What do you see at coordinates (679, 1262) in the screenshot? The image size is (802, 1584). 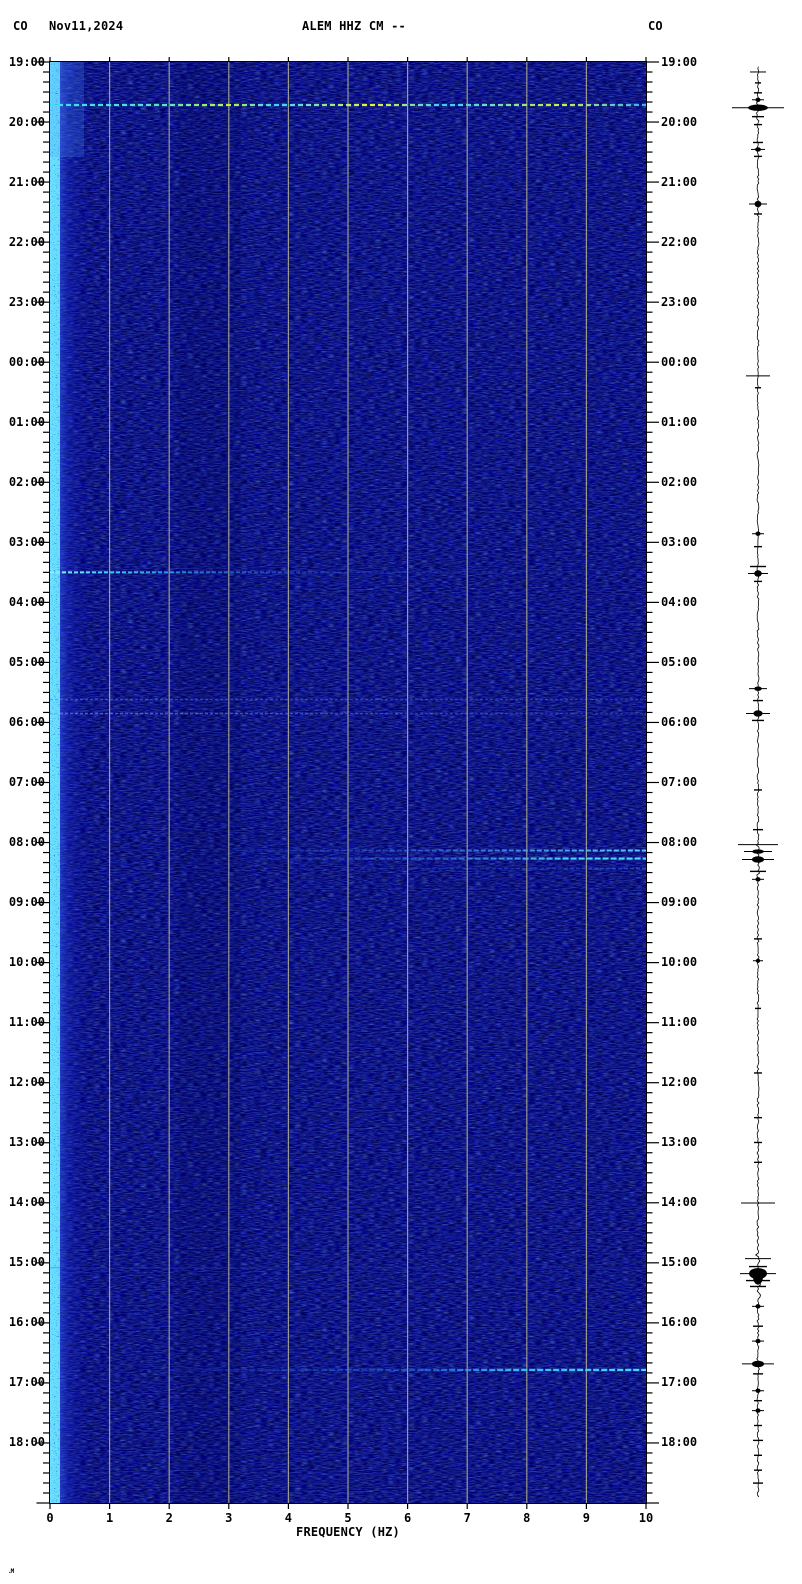 I see `y-axis-label-right: 15:00` at bounding box center [679, 1262].